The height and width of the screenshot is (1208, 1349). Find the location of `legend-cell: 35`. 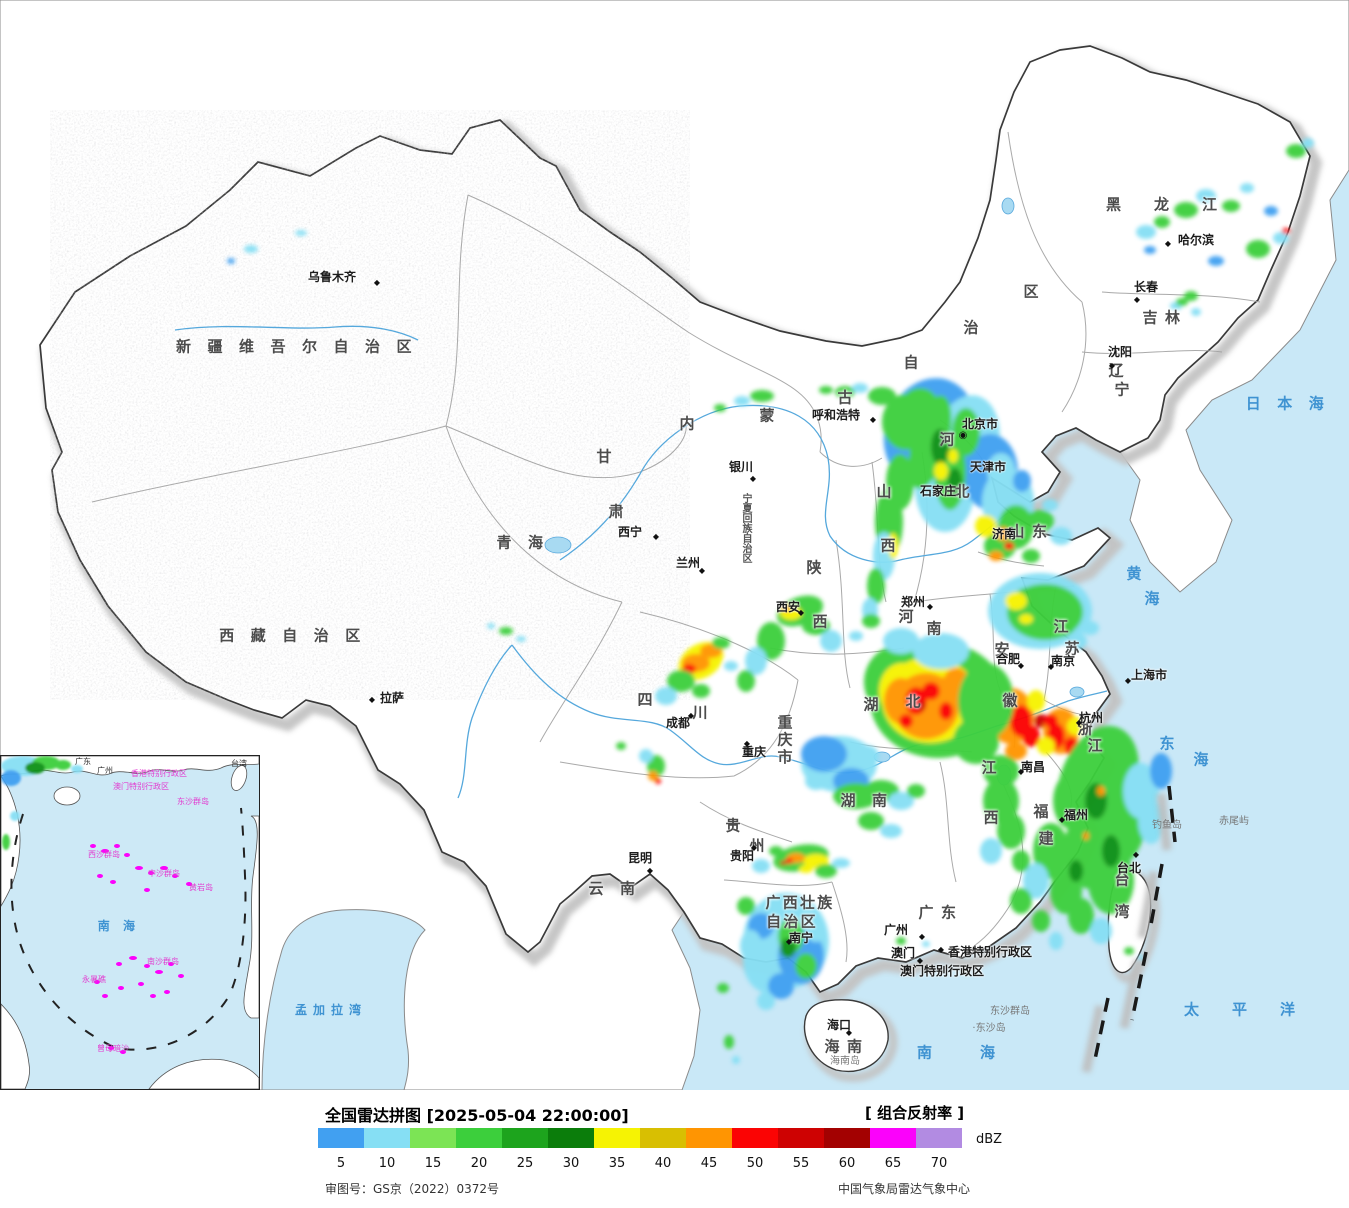

legend-cell: 35 is located at coordinates (617, 1149).